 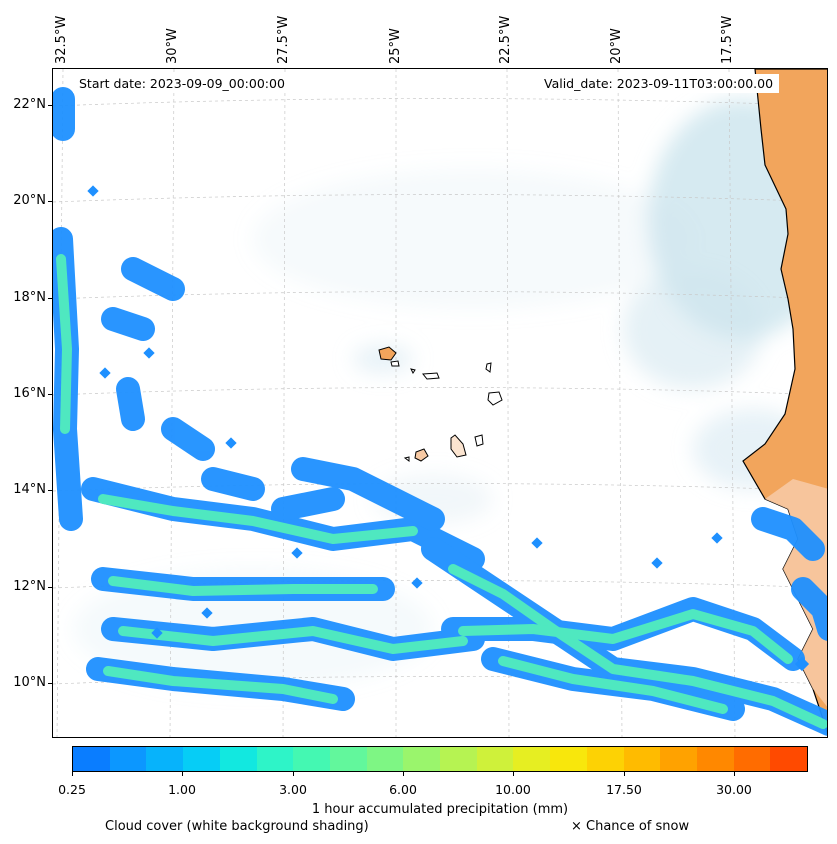 I want to click on lat-label-14n: 14°N, so click(x=29, y=489).